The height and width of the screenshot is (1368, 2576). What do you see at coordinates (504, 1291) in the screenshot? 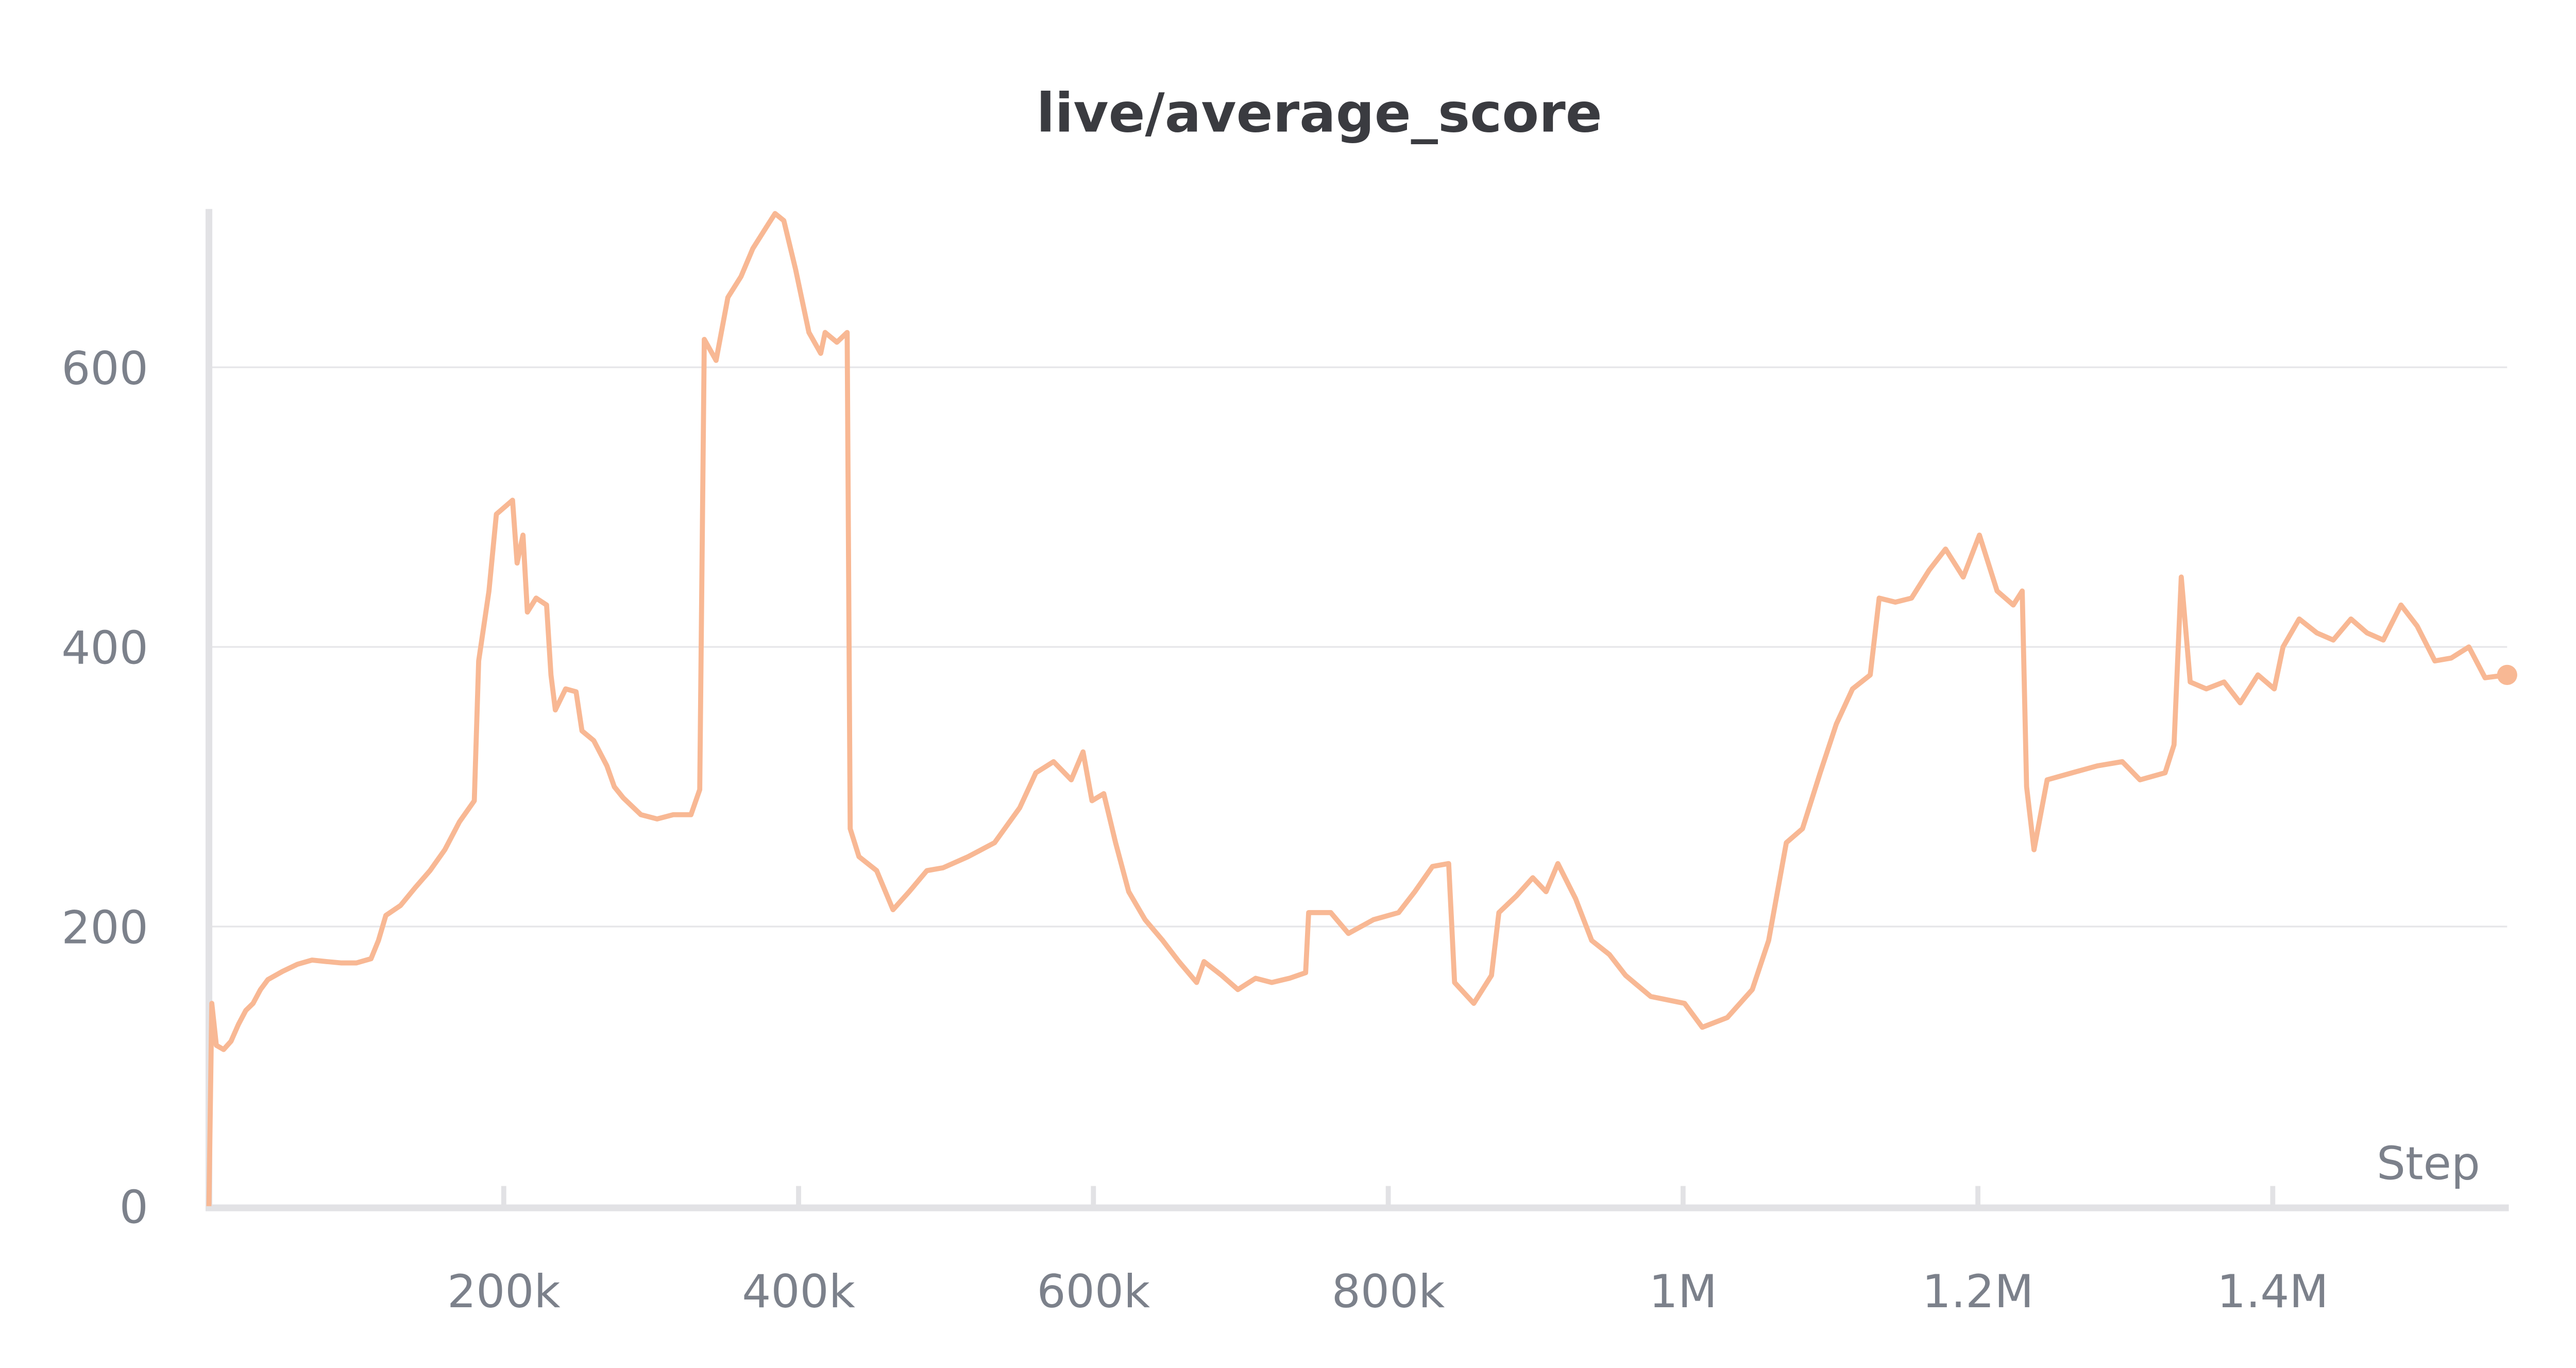
I see `x-tick-label: 200k` at bounding box center [504, 1291].